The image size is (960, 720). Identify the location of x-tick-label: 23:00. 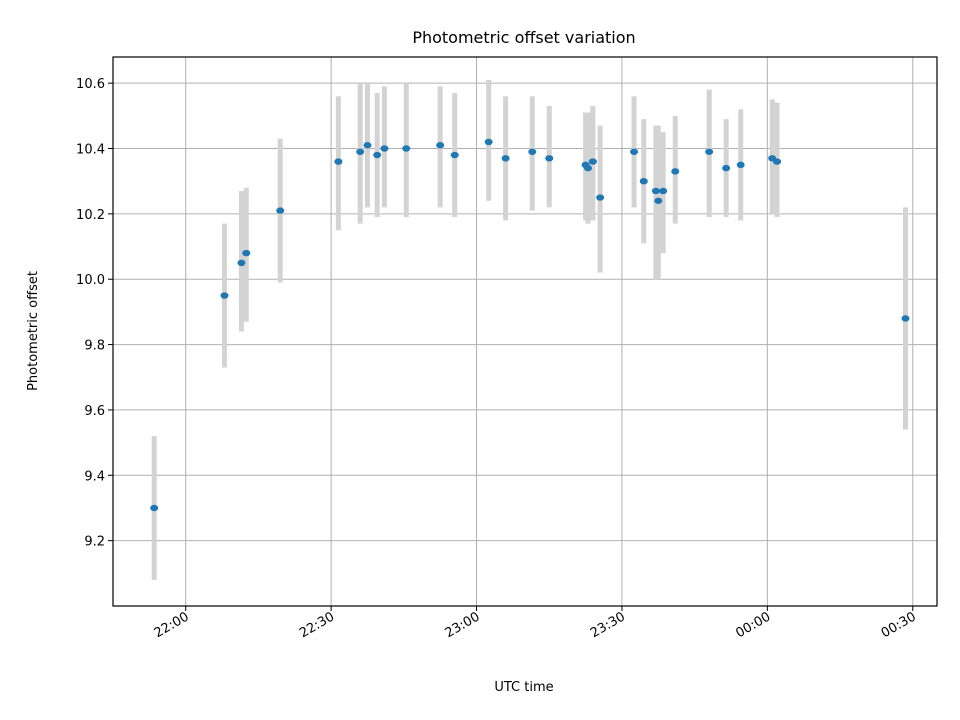
(463, 625).